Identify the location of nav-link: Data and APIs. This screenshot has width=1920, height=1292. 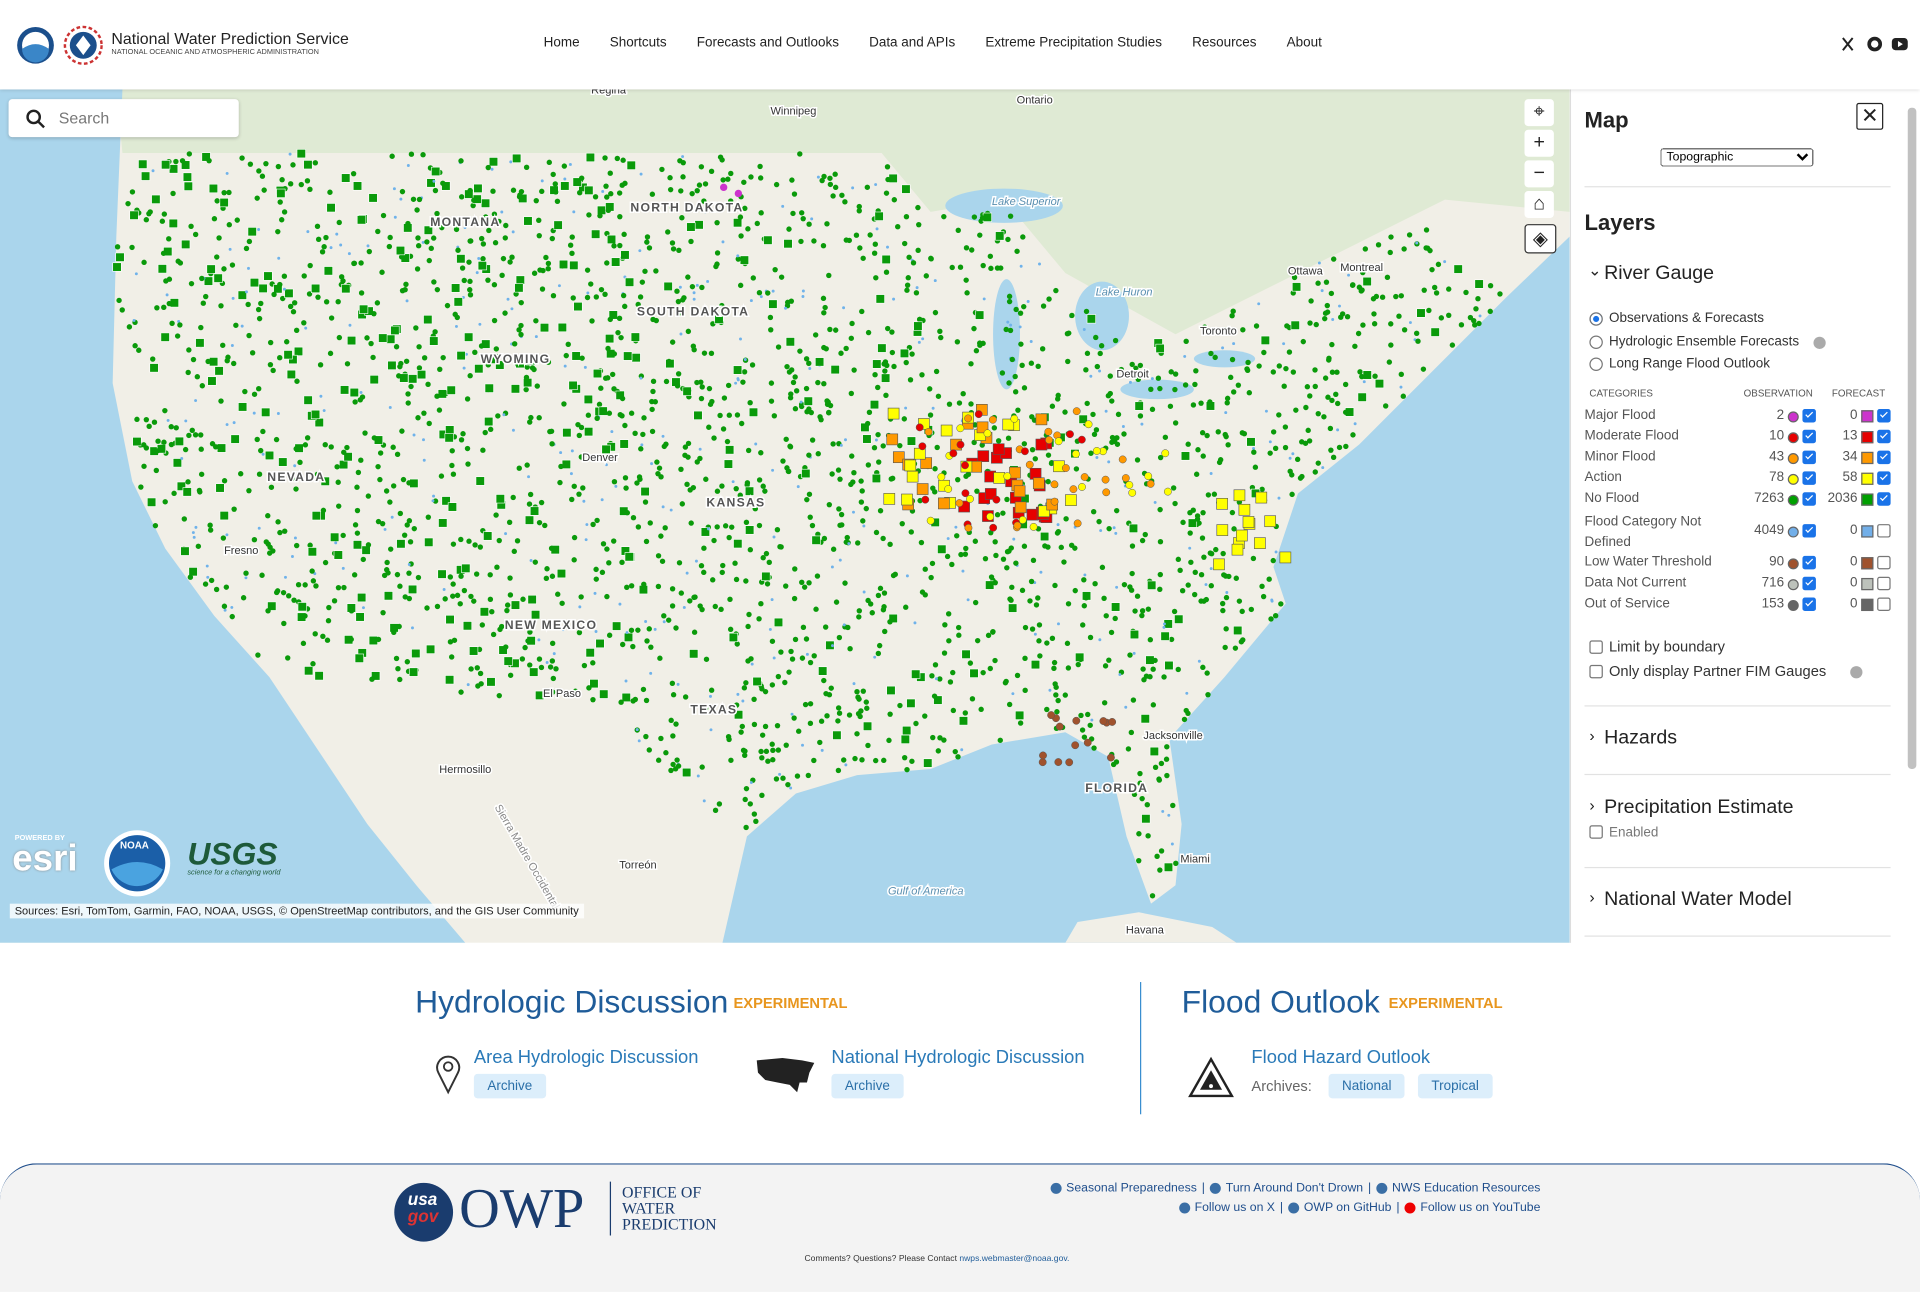
(912, 43).